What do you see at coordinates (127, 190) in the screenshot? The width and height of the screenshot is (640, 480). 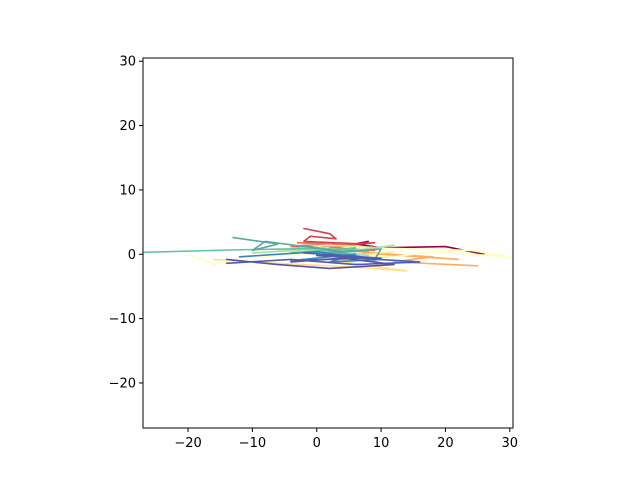 I see `y-tick-label: 10` at bounding box center [127, 190].